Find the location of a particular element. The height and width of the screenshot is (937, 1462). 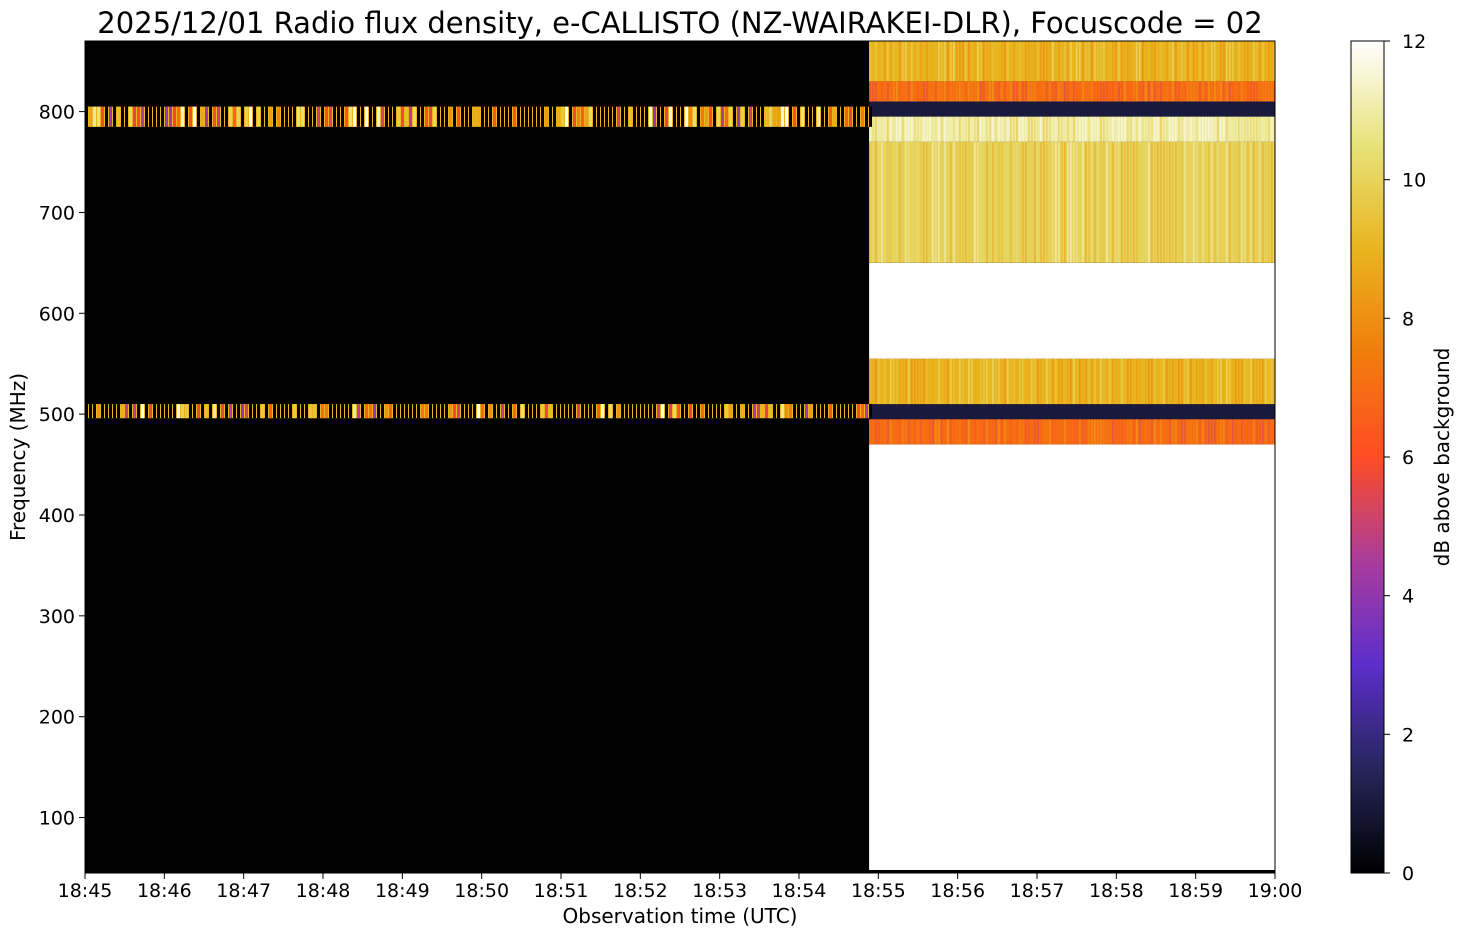

y-tick-label: 100 is located at coordinates (57, 819).